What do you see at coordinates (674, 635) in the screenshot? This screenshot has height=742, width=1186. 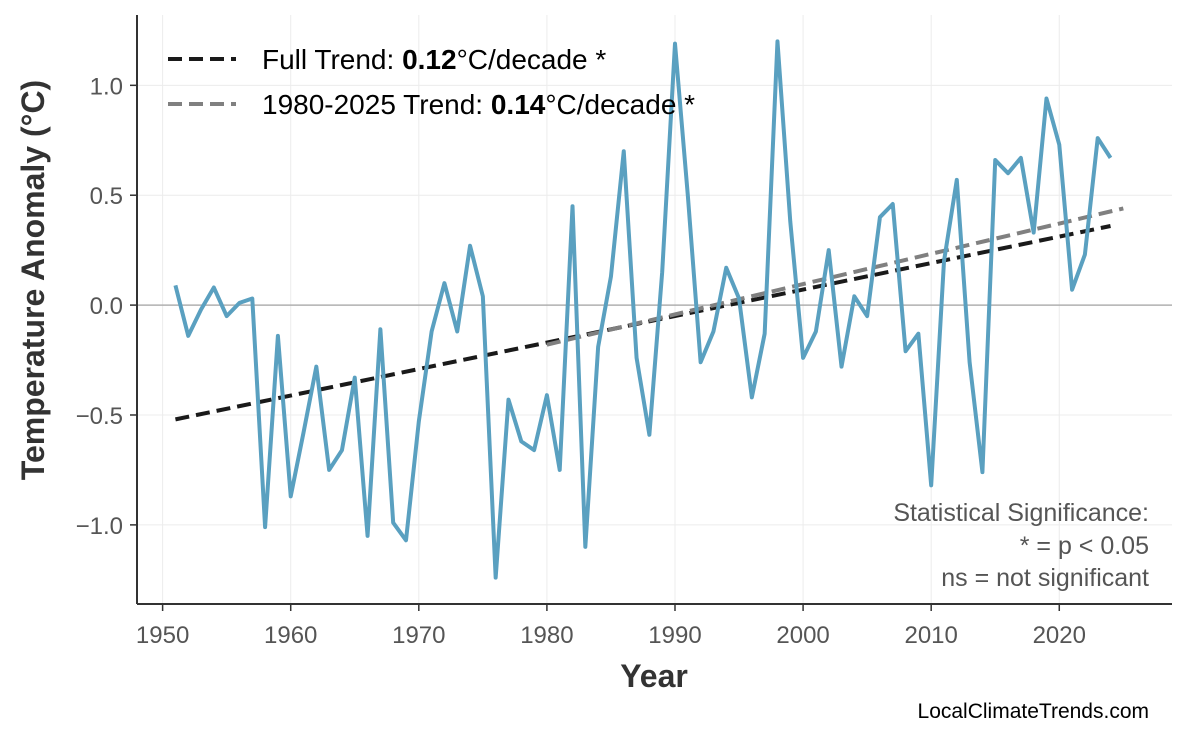 I see `x-tick-label: 1990` at bounding box center [674, 635].